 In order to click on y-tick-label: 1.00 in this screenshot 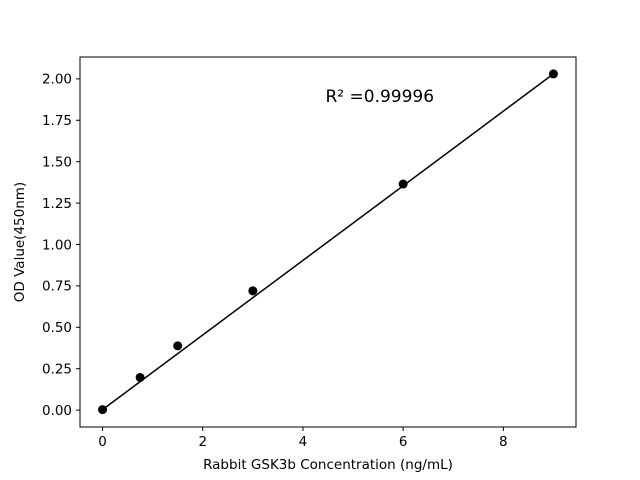, I will do `click(57, 245)`.